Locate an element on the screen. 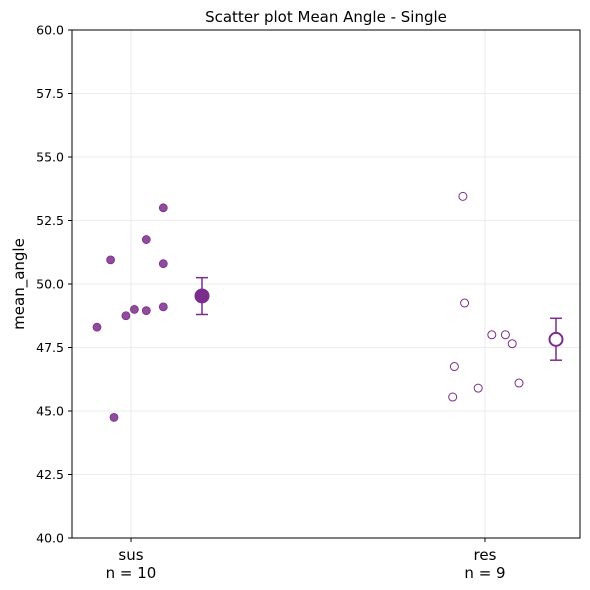 The image size is (590, 590). category-count-label: n = 9 is located at coordinates (484, 573).